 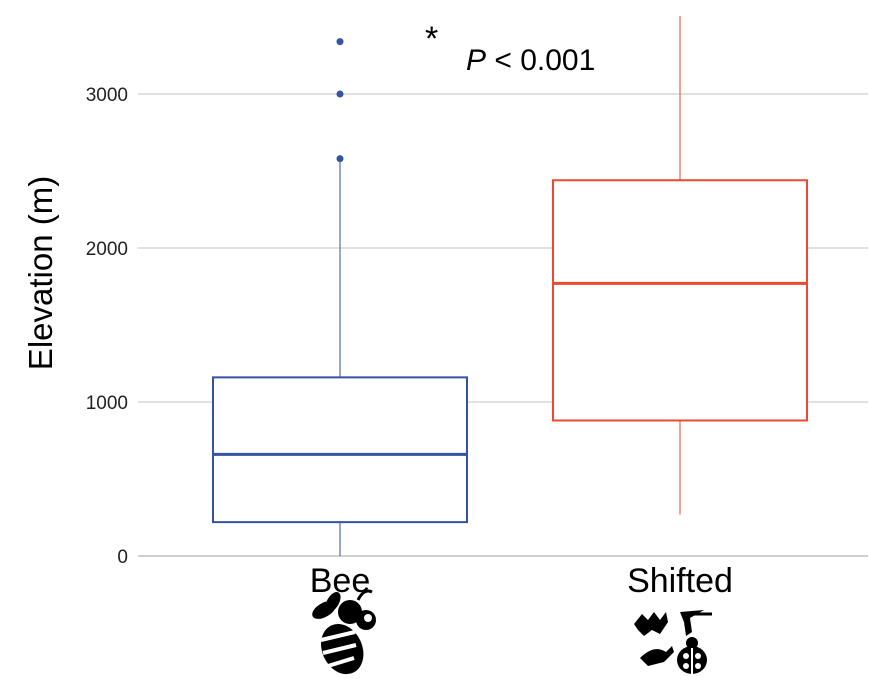 What do you see at coordinates (340, 581) in the screenshot?
I see `x-category-label: Bee` at bounding box center [340, 581].